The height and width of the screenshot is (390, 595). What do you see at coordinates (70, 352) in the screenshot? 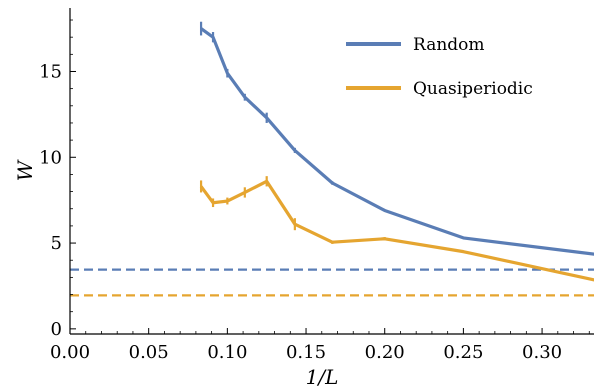
I see `x-tick-label: 0.00` at bounding box center [70, 352].